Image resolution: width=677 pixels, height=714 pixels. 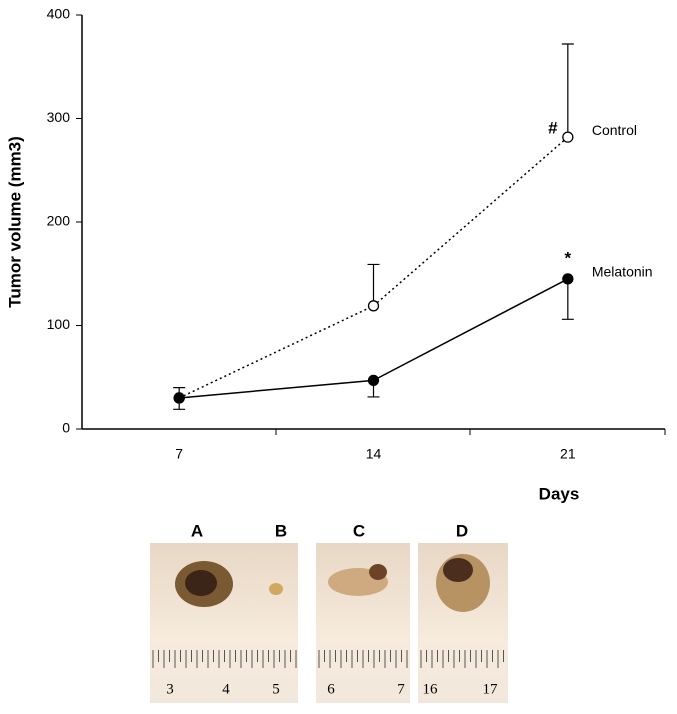 I want to click on panel-label: C, so click(x=359, y=530).